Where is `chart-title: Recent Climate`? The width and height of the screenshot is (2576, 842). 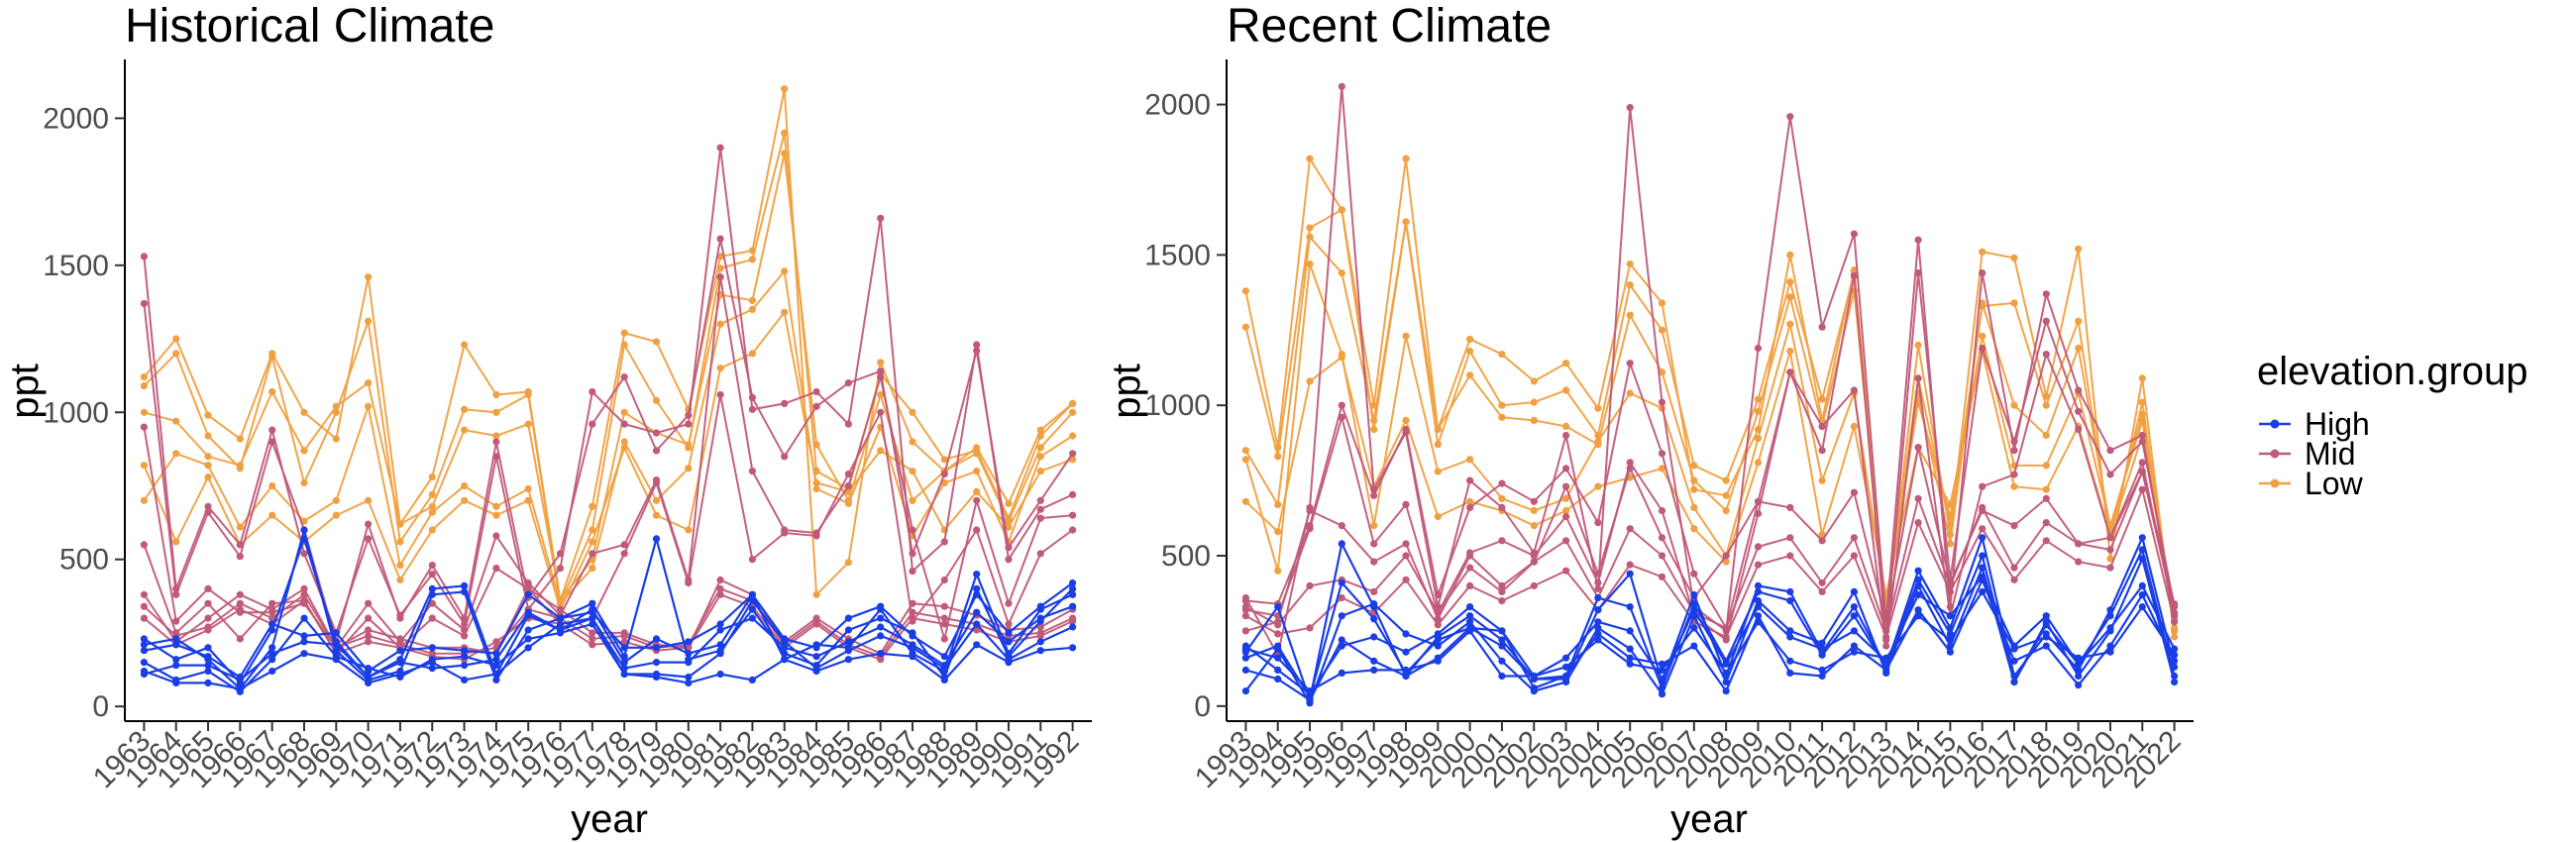
chart-title: Recent Climate is located at coordinates (1390, 26).